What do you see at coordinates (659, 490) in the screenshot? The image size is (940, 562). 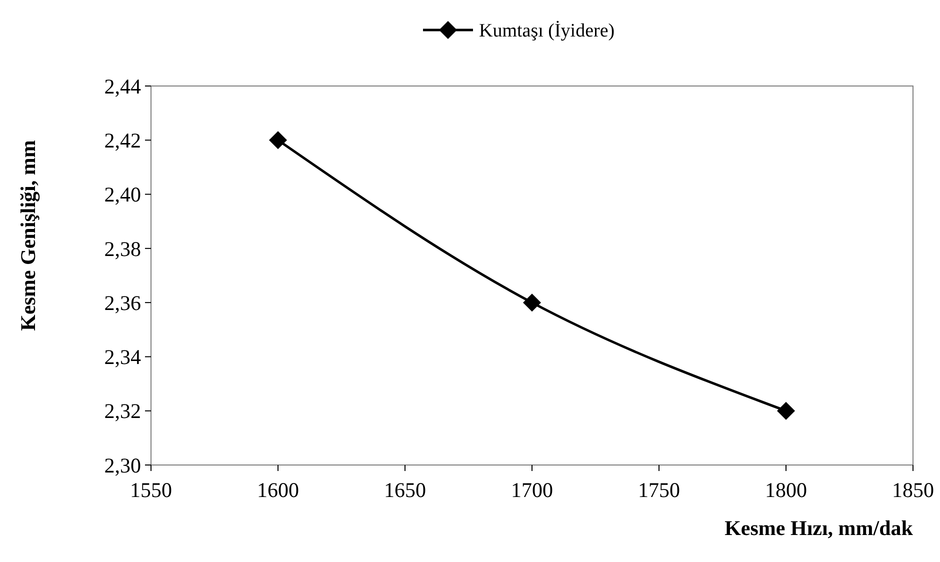 I see `x-tick-label: 1750` at bounding box center [659, 490].